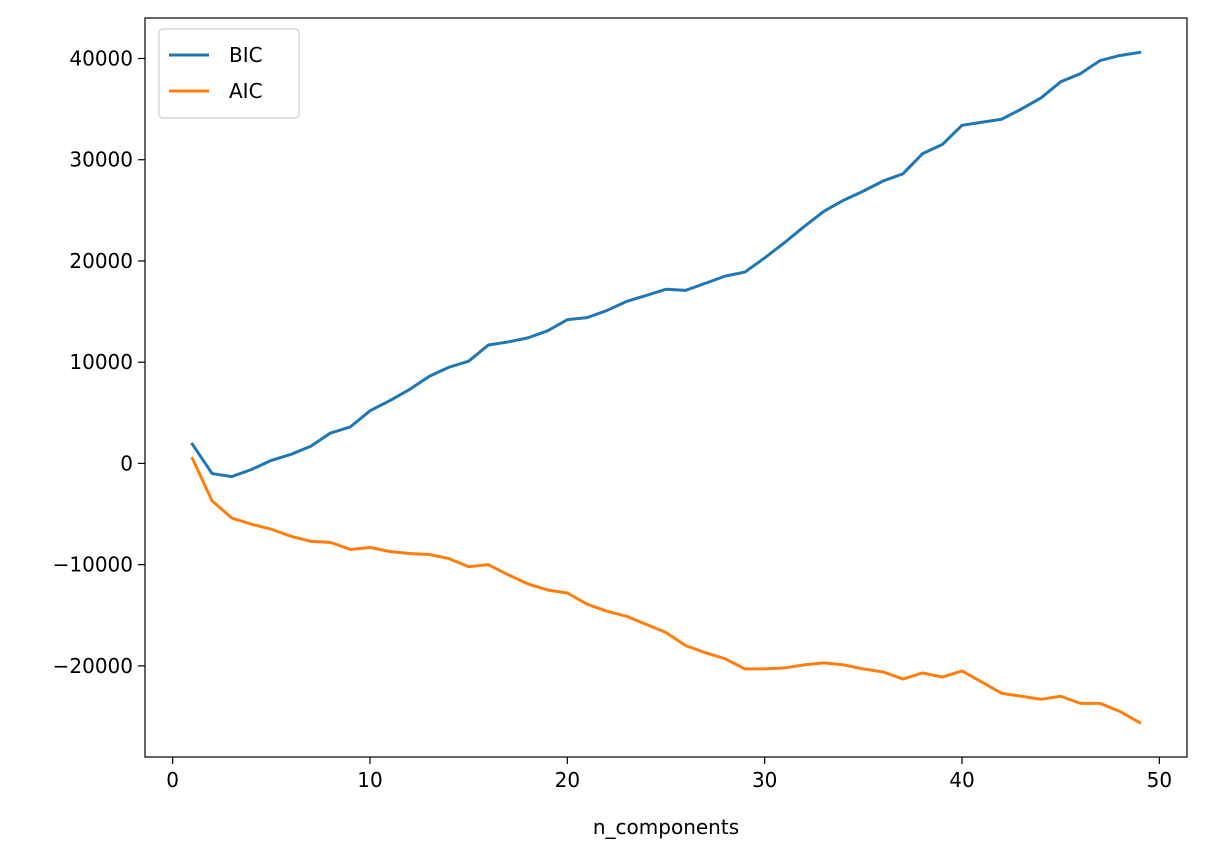  I want to click on legend: BIC AIC, so click(229, 73).